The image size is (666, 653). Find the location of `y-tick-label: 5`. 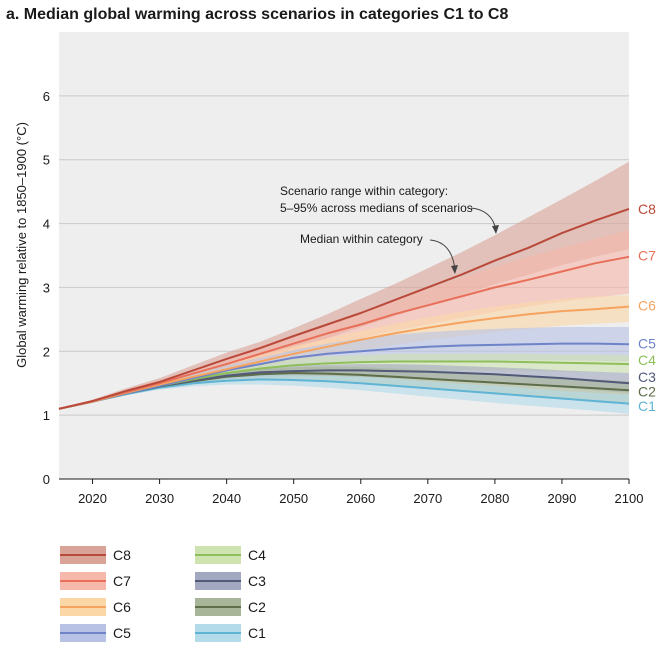

y-tick-label: 5 is located at coordinates (46, 160).